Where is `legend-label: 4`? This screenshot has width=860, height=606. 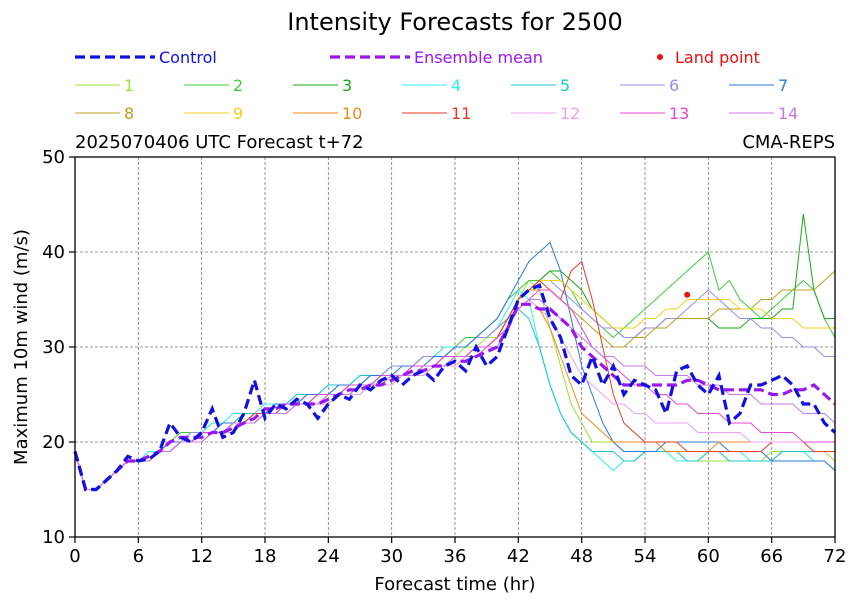 legend-label: 4 is located at coordinates (456, 85).